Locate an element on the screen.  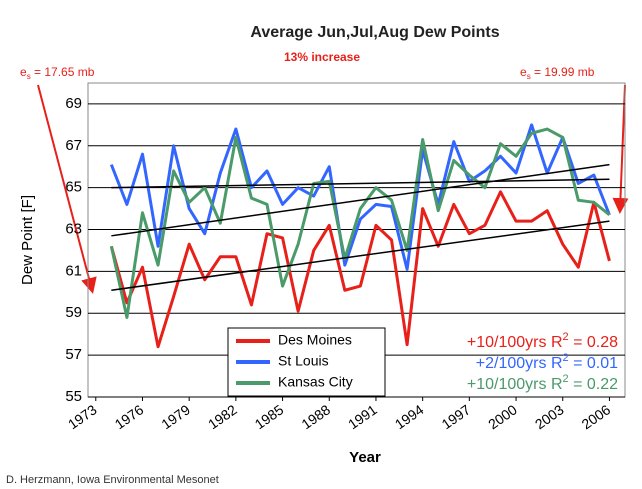
y-tick-label: 65 is located at coordinates (73, 187).